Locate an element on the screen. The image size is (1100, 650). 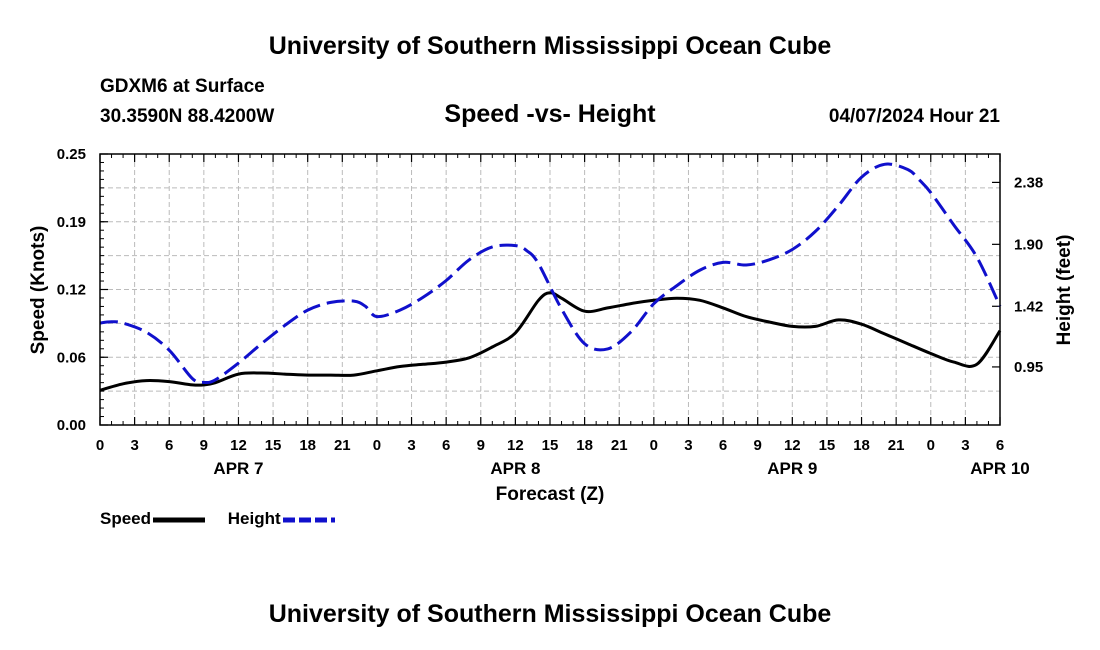
station-label: GDXM6 at Surface is located at coordinates (182, 86).